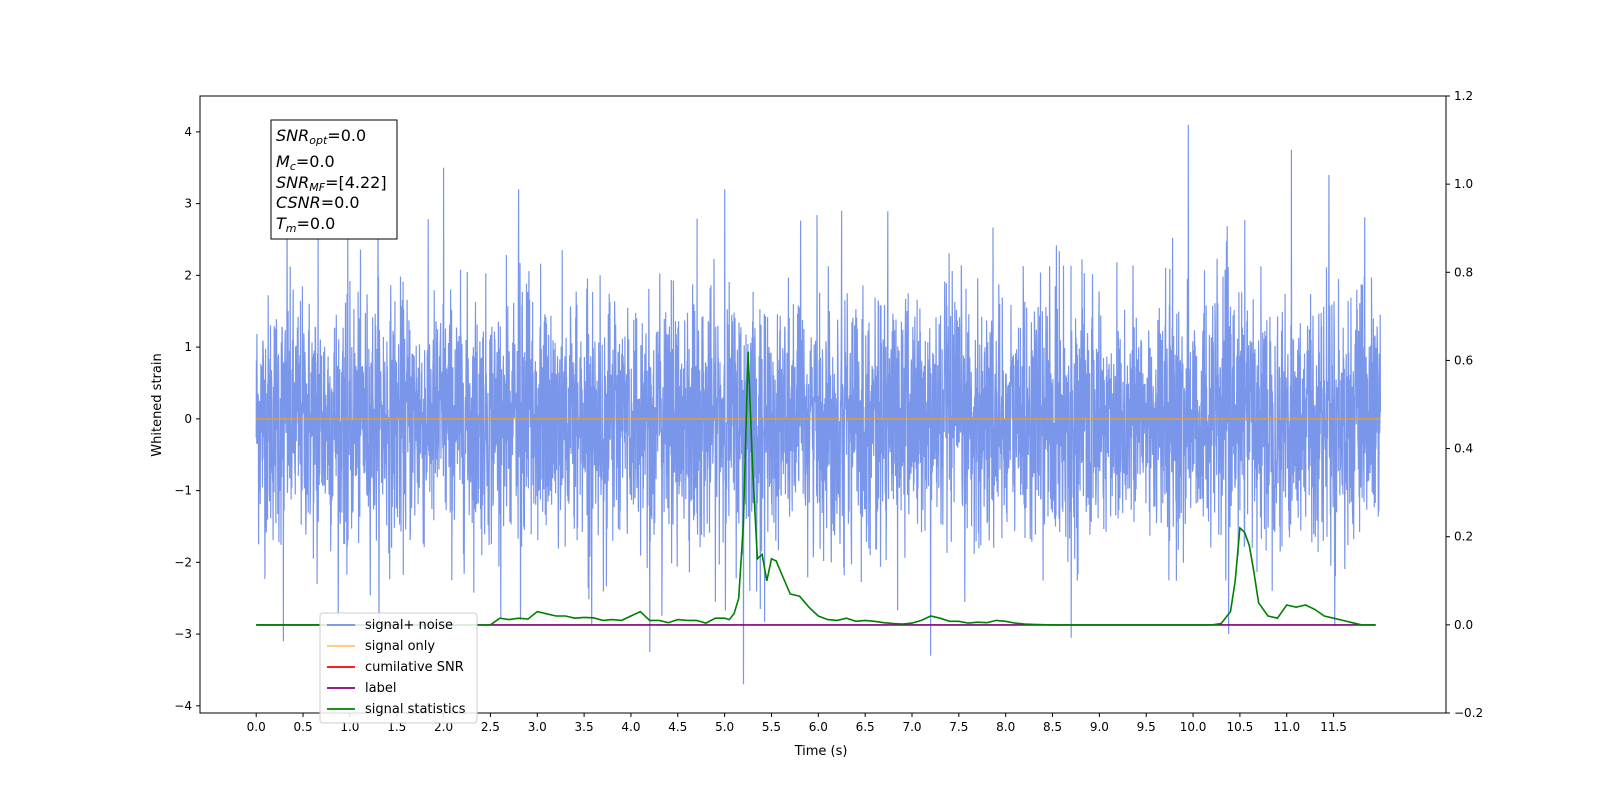  What do you see at coordinates (911, 727) in the screenshot?
I see `x-tick-label: 7.0` at bounding box center [911, 727].